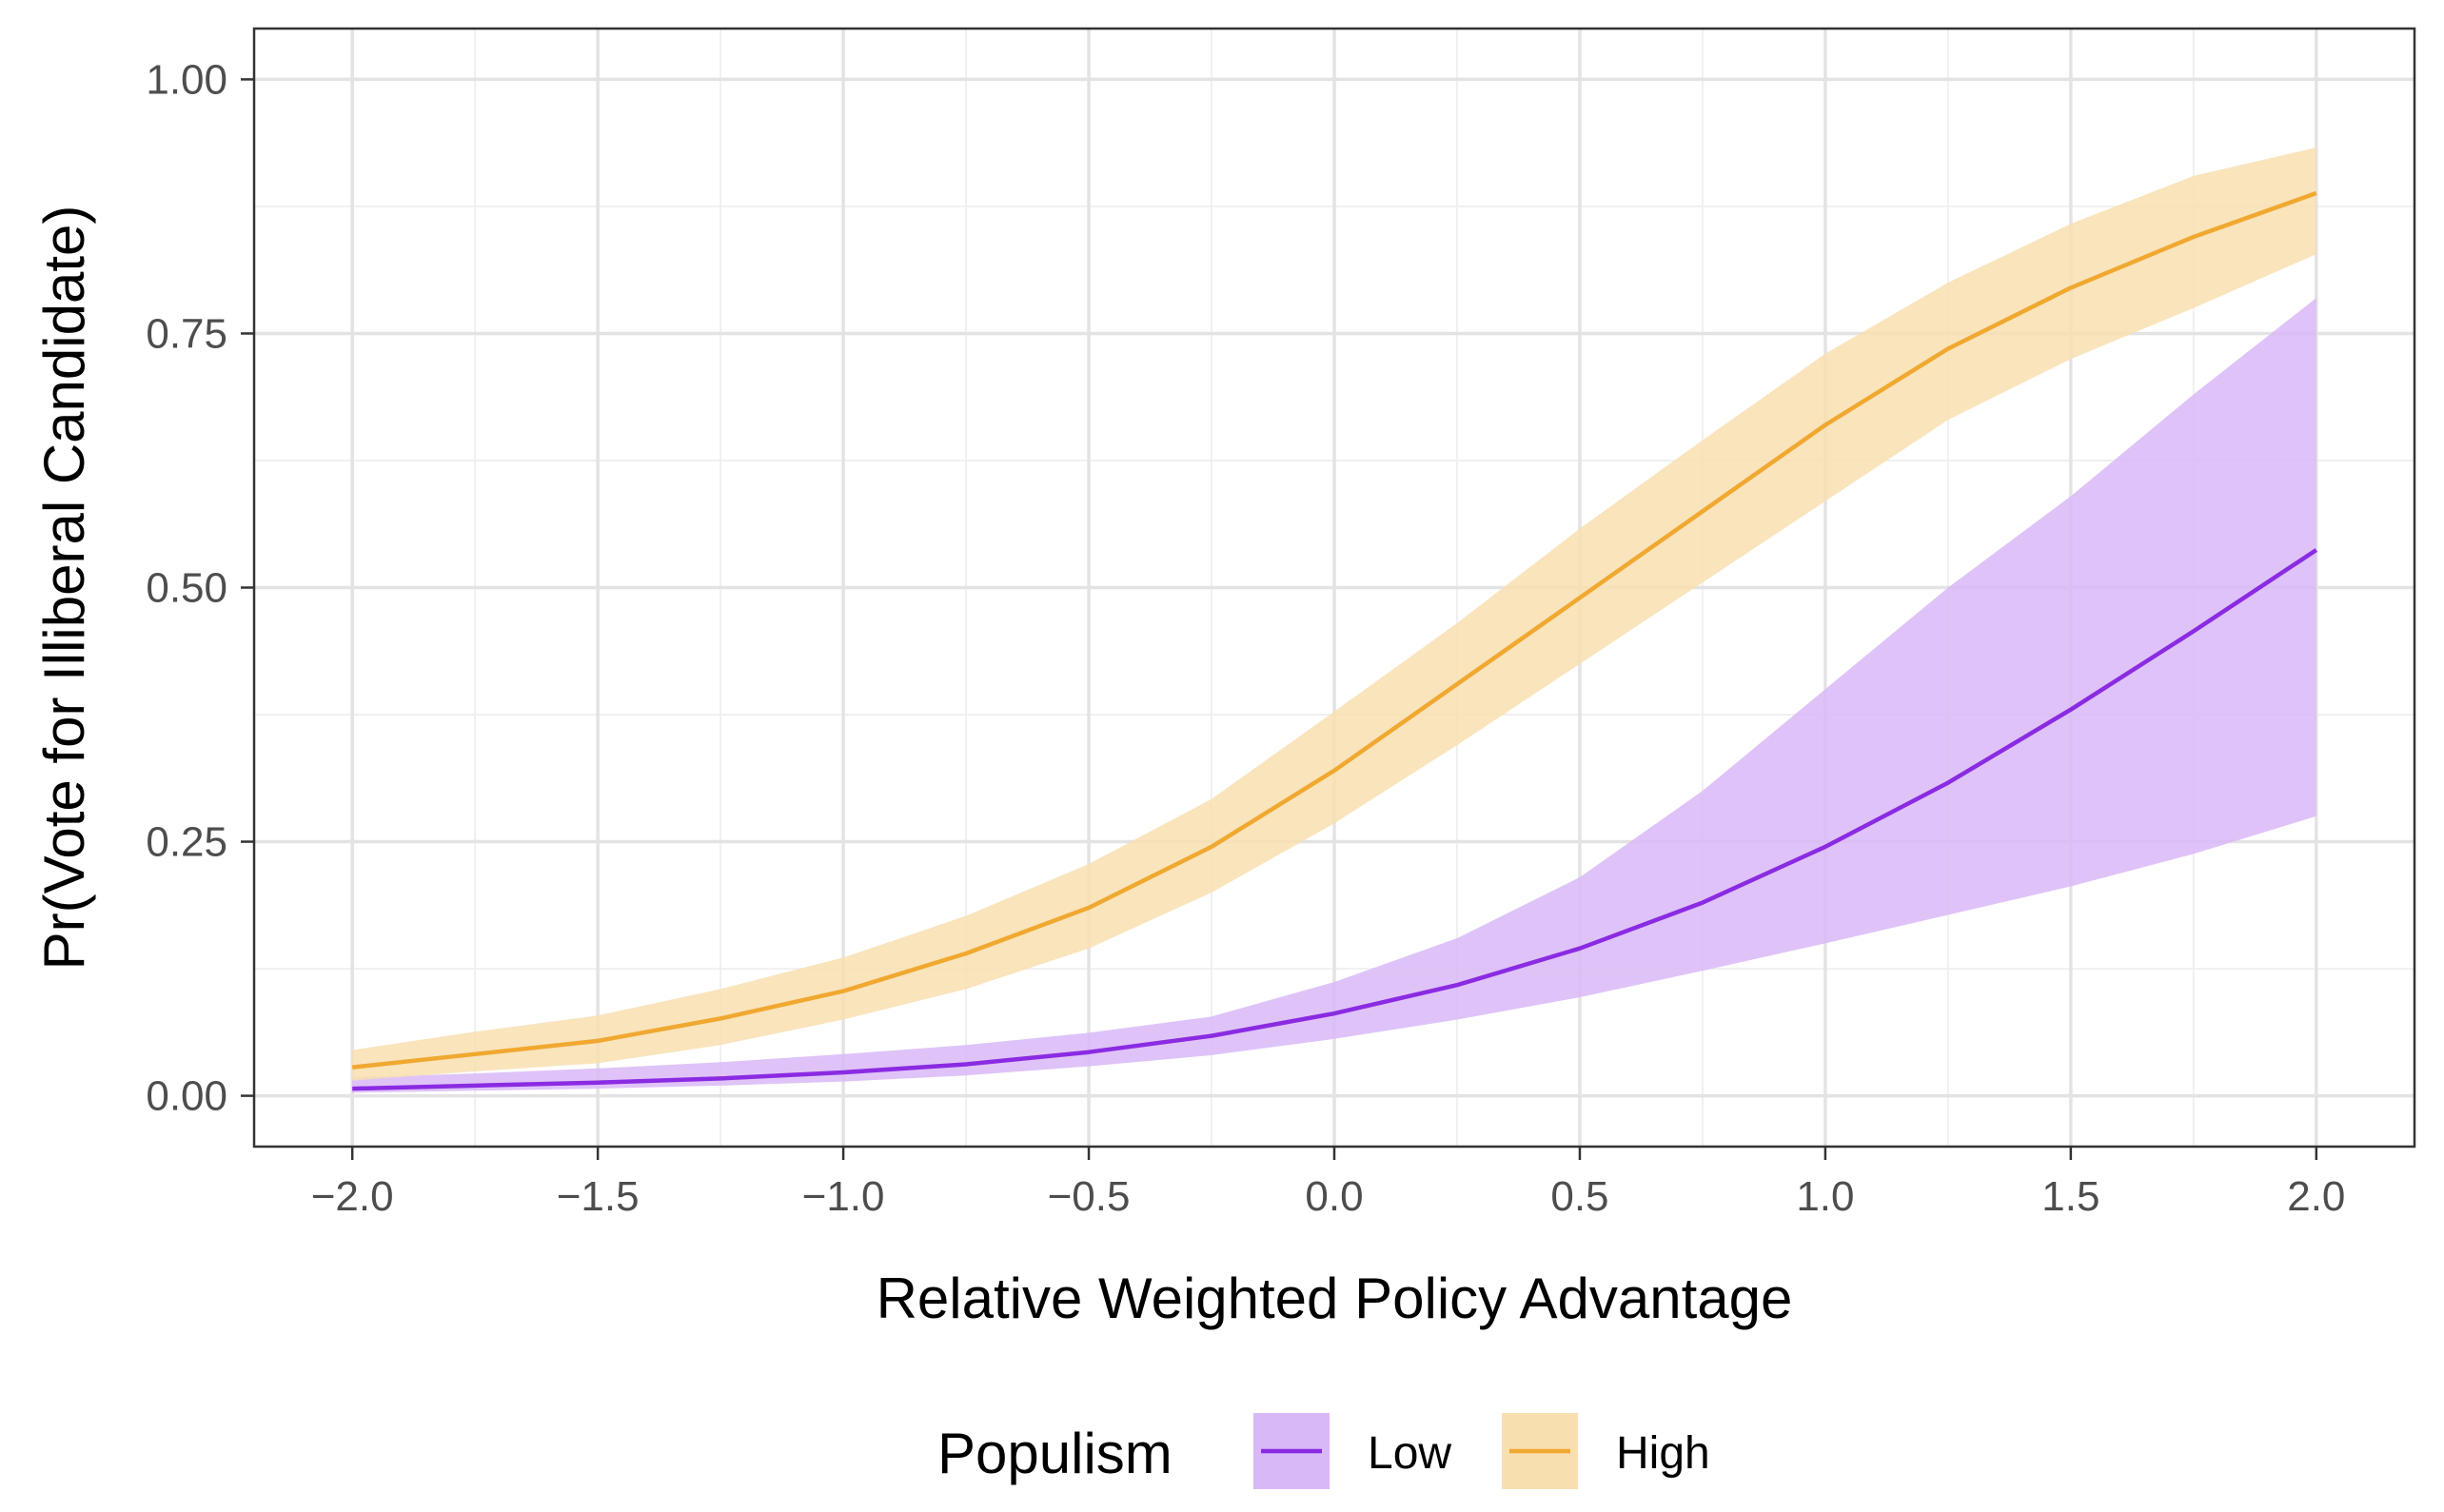 This screenshot has width=2444, height=1512. What do you see at coordinates (1090, 1196) in the screenshot?
I see `x-tick-label: −0.5` at bounding box center [1090, 1196].